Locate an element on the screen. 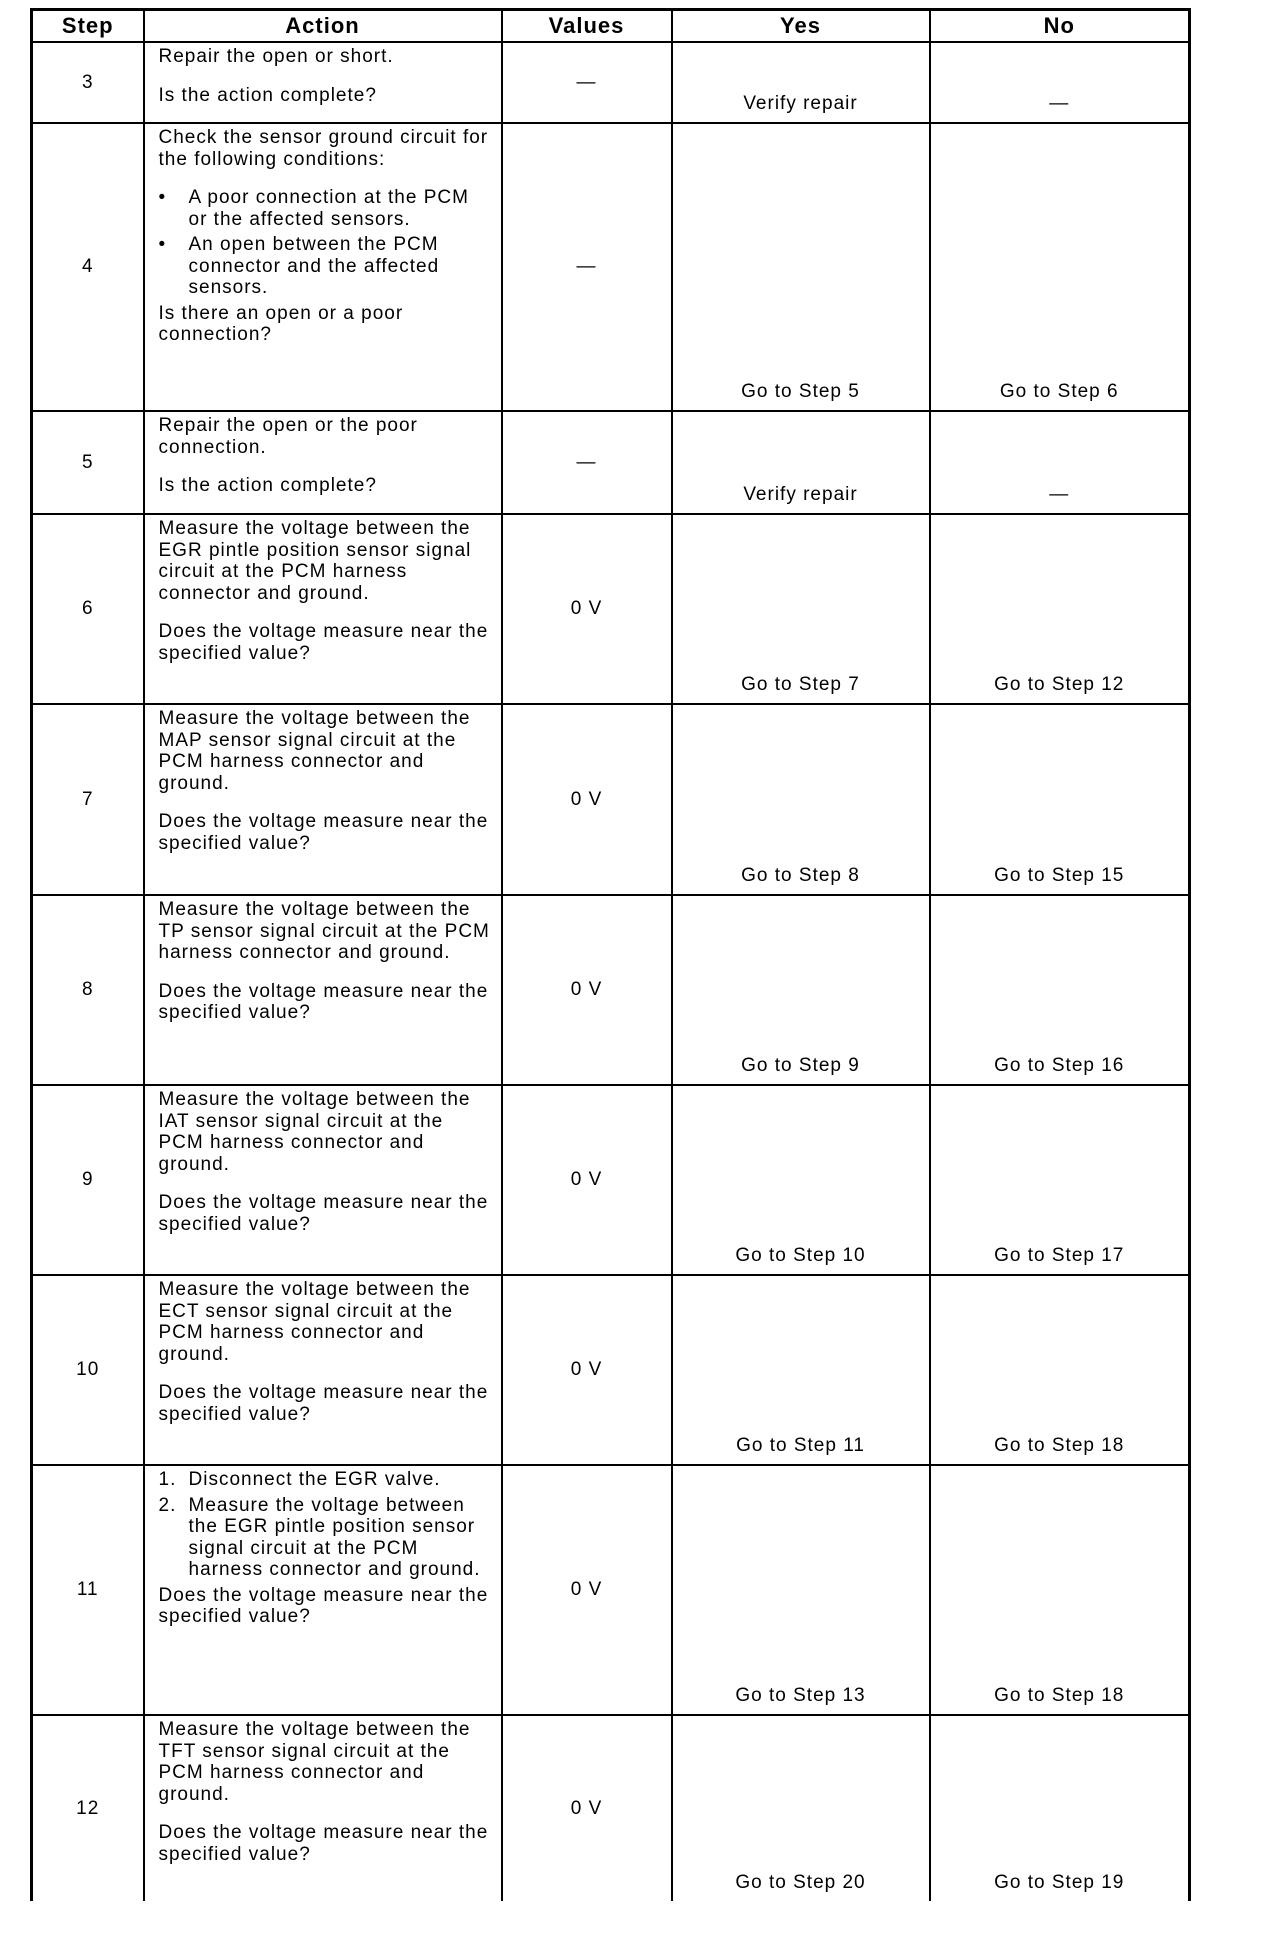 The height and width of the screenshot is (1942, 1264). column-header: Values is located at coordinates (586, 25).